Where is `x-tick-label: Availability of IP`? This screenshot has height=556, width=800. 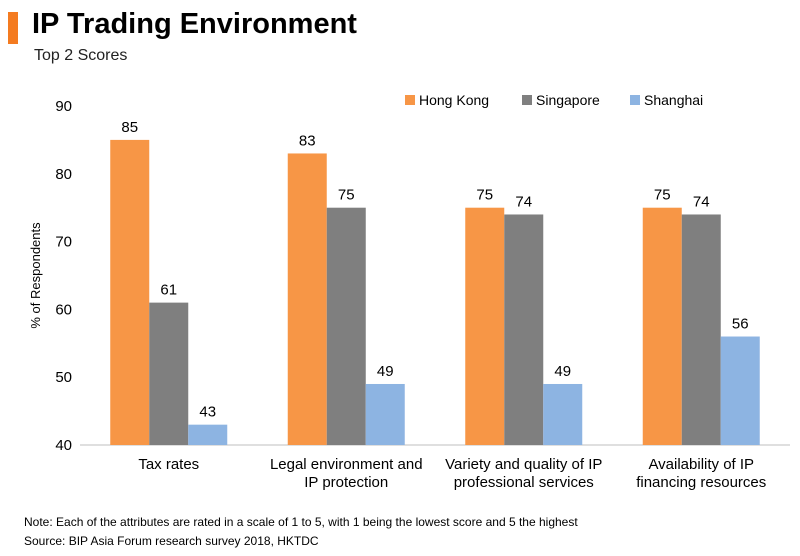
x-tick-label: Availability of IP is located at coordinates (701, 464).